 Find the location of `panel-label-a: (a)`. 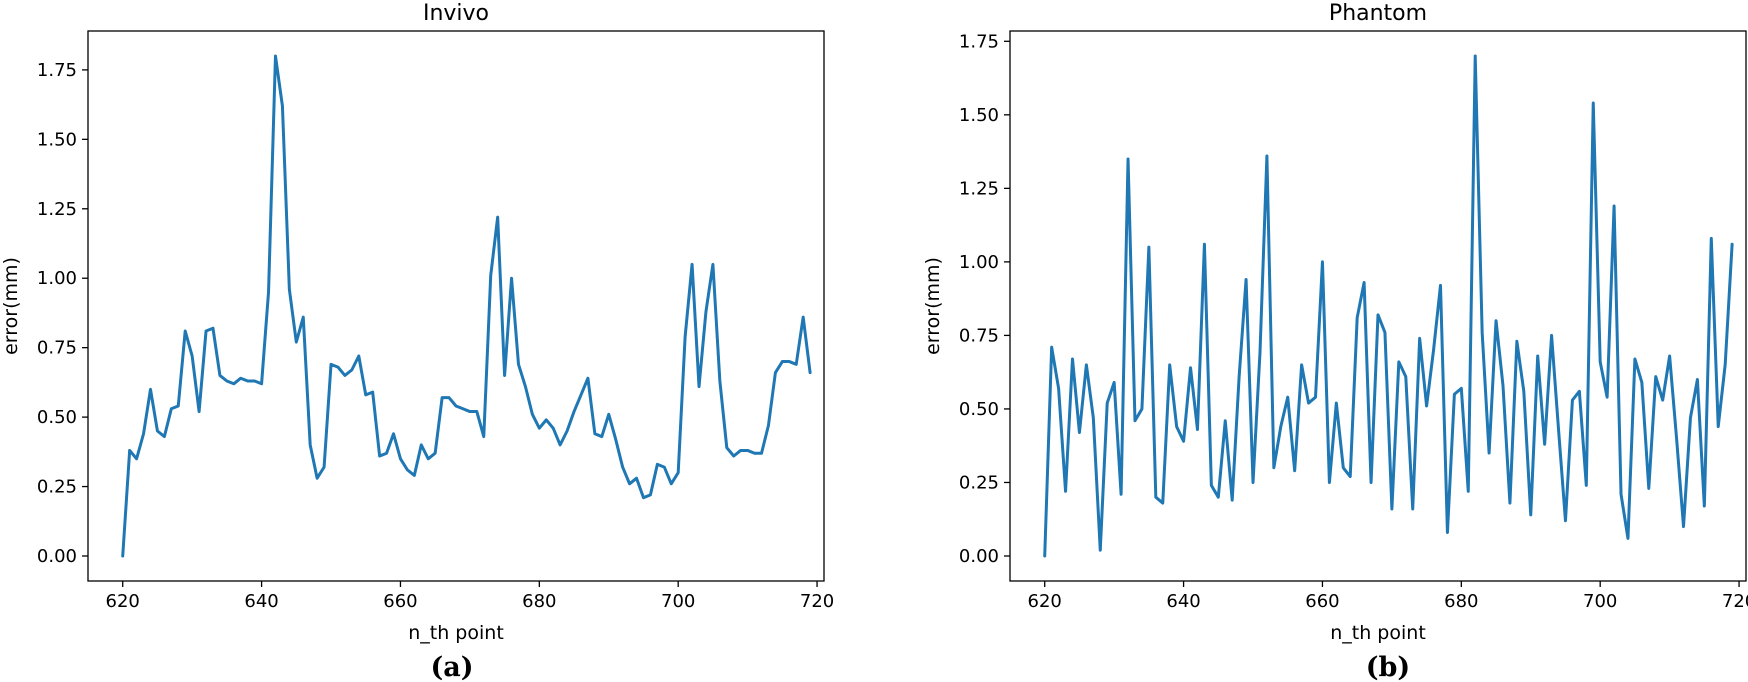

panel-label-a: (a) is located at coordinates (451, 667).